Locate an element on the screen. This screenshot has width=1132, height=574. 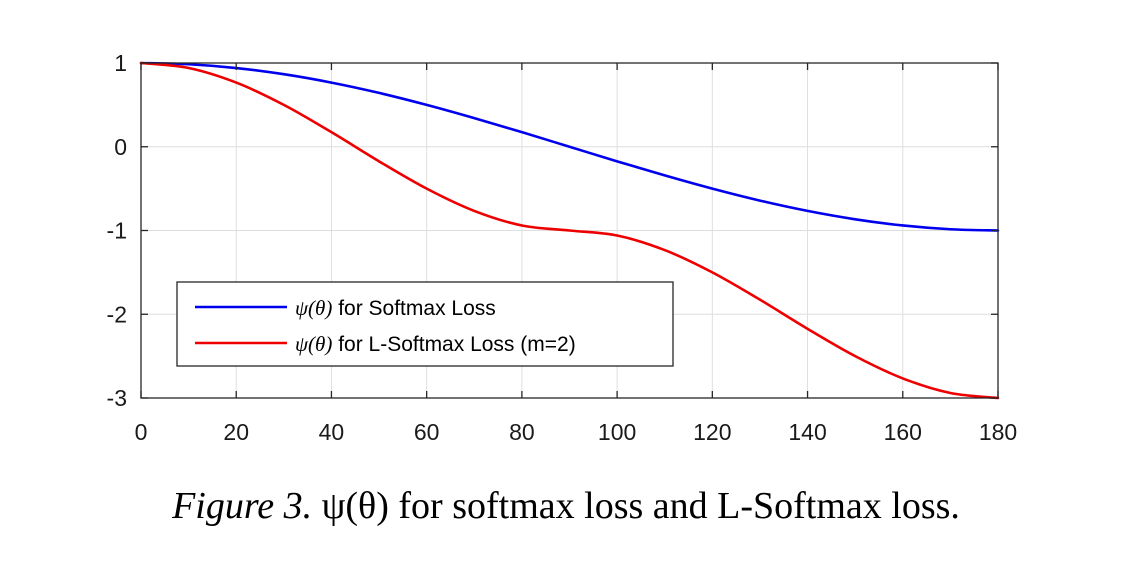
y-tick-label: 1 is located at coordinates (120, 63).